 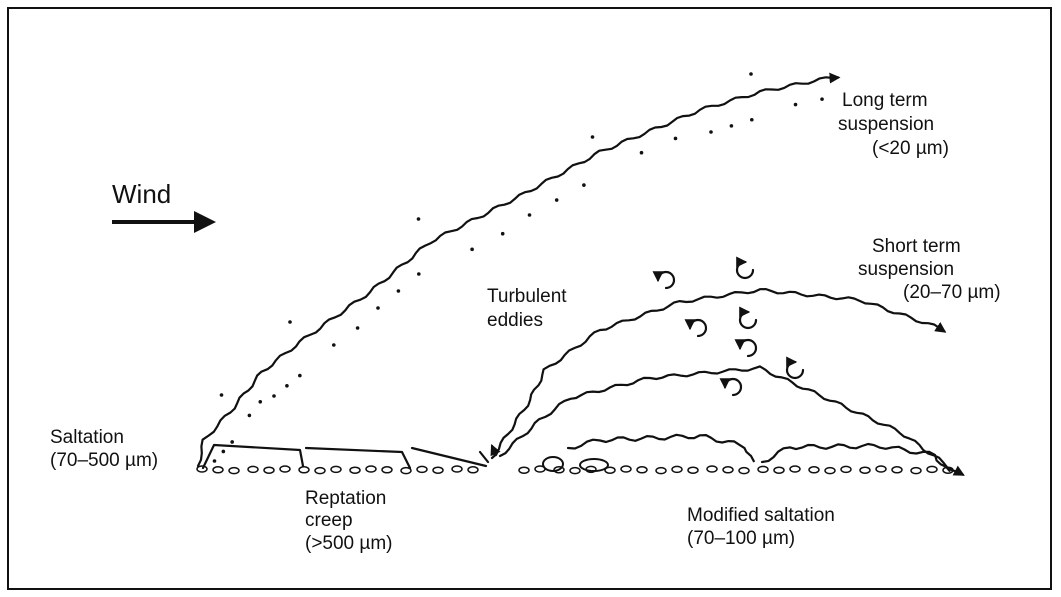 I want to click on label: (70–100 µm), so click(x=741, y=538).